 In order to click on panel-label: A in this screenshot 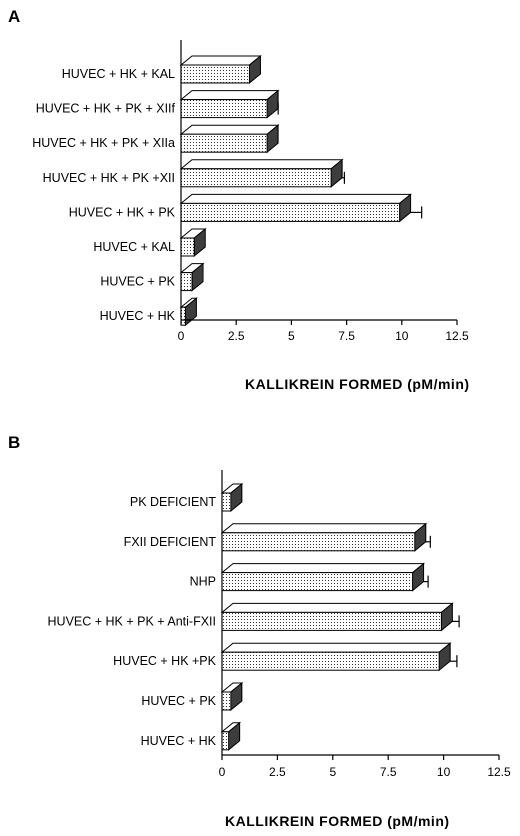, I will do `click(14, 16)`.